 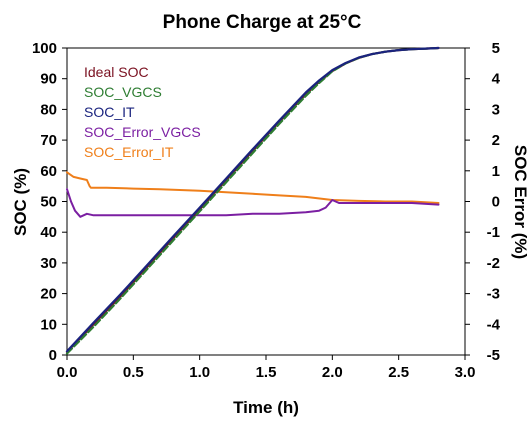 I want to click on y2-axis-label: SOC Error (%), so click(x=520, y=202).